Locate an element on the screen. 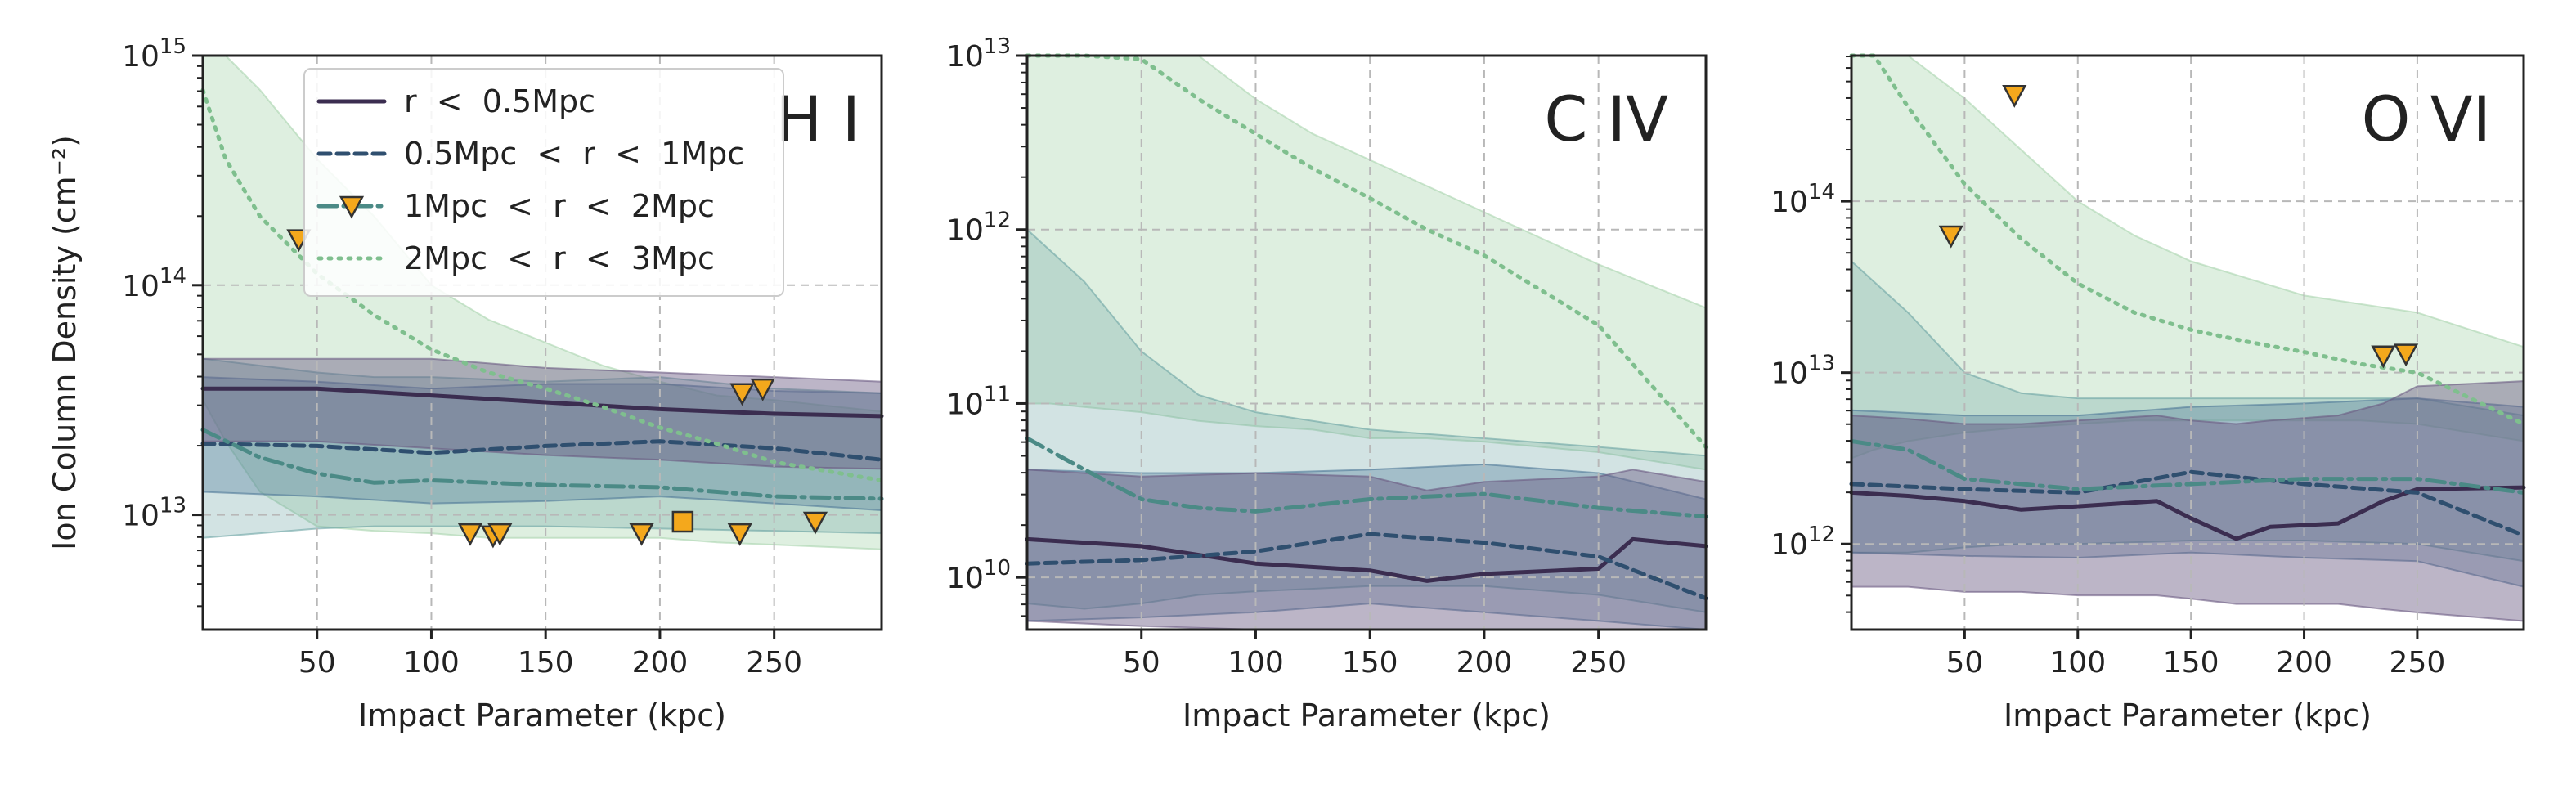  y-axis-label: Ion Column Density (cm⁻²) is located at coordinates (65, 342).